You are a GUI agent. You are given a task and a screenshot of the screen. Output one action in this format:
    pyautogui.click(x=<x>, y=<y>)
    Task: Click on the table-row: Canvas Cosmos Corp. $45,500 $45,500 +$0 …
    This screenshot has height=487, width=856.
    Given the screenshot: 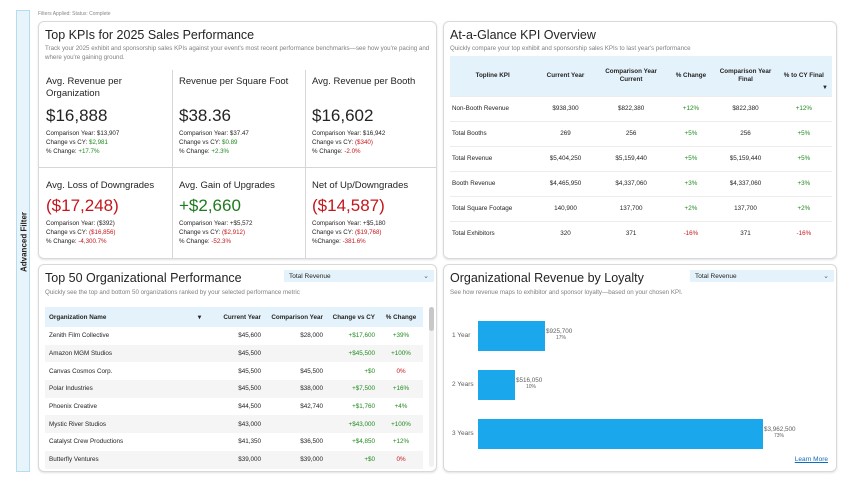 What is the action you would take?
    pyautogui.click(x=234, y=371)
    